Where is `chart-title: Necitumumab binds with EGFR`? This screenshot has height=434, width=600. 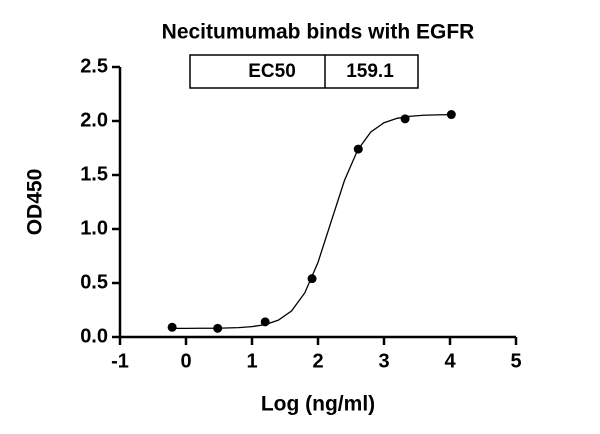 chart-title: Necitumumab binds with EGFR is located at coordinates (318, 32).